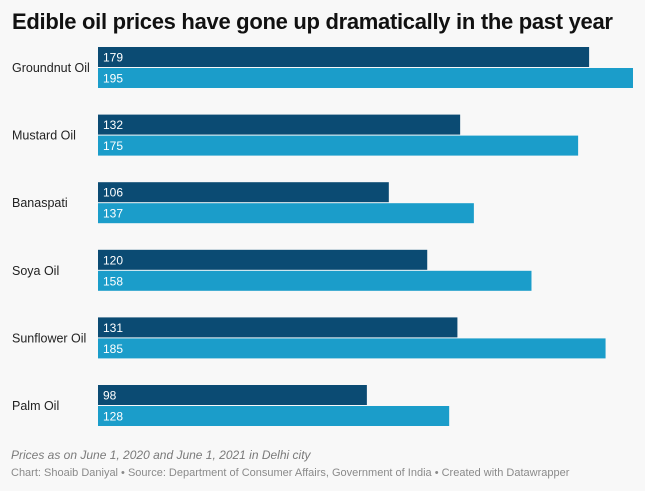 The height and width of the screenshot is (491, 645). I want to click on value-label-sunflower-oil-series-1: 131, so click(113, 328).